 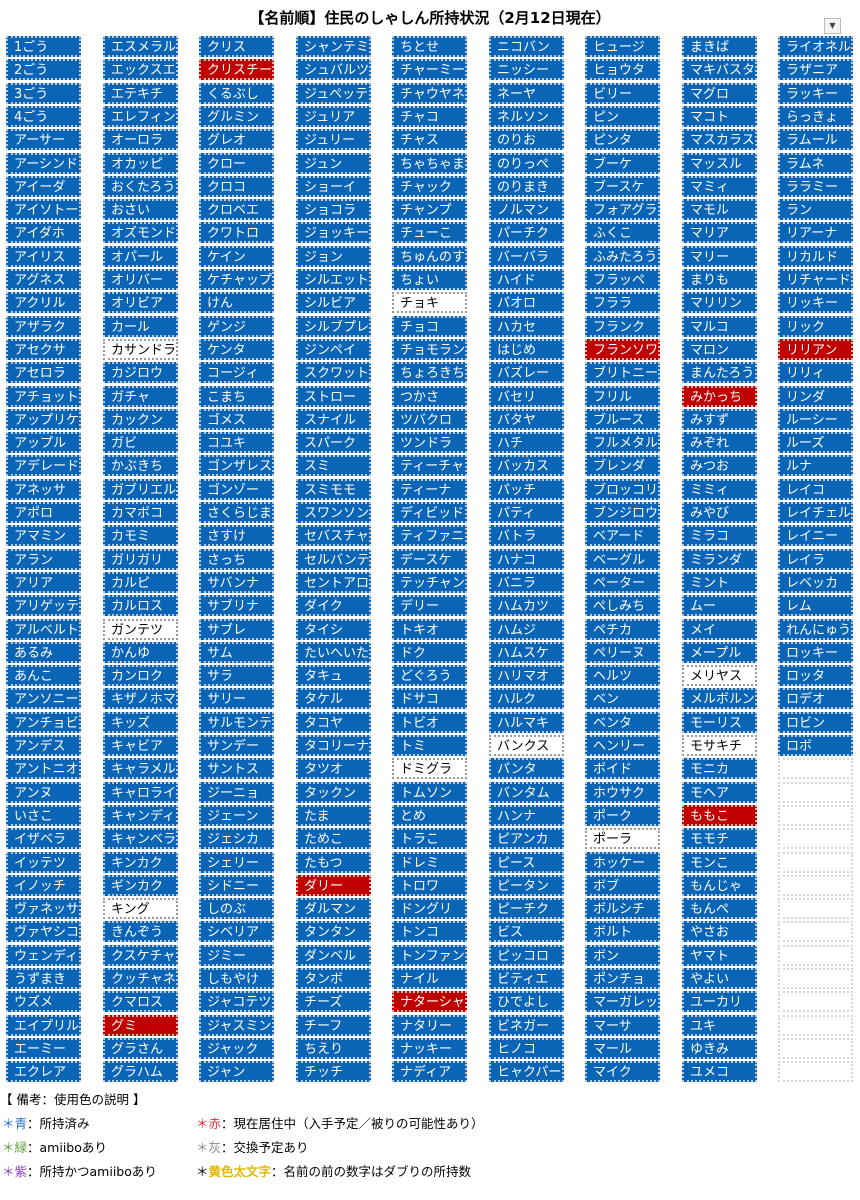 What do you see at coordinates (719, 745) in the screenshot?
I see `villager-cell: モサキチ` at bounding box center [719, 745].